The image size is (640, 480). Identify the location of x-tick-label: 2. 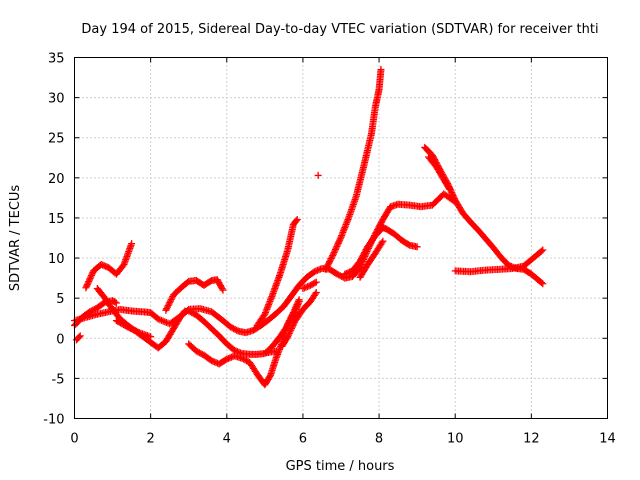
(151, 439).